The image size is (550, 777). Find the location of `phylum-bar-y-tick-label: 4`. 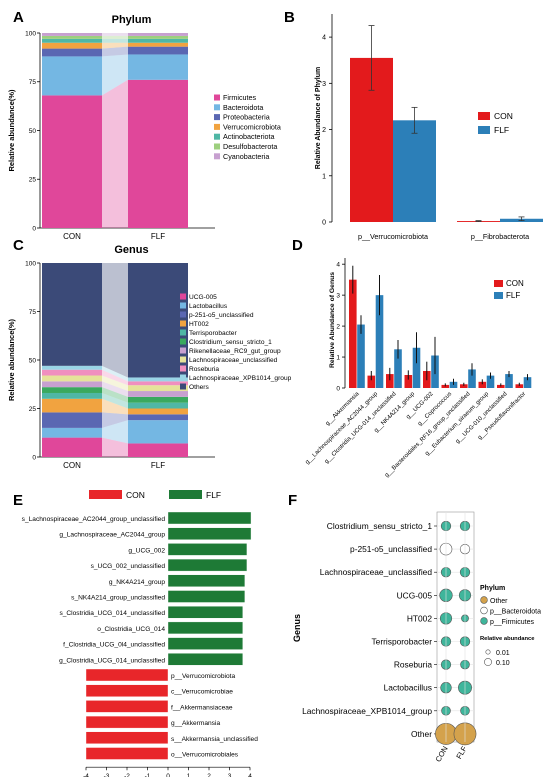

phylum-bar-y-tick-label: 4 is located at coordinates (324, 38).